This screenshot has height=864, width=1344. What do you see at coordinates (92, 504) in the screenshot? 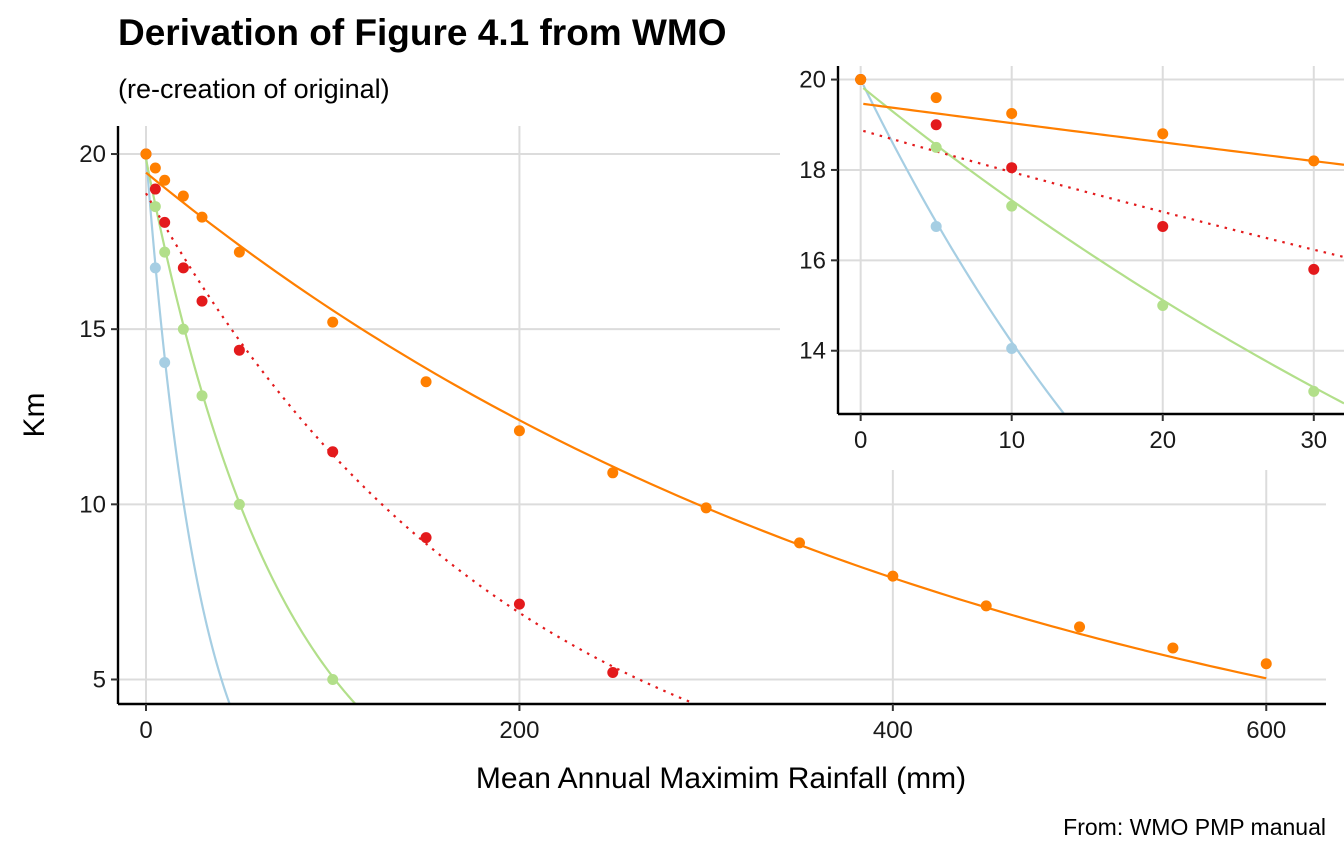
I see `main-y-tick-label: 10` at bounding box center [92, 504].